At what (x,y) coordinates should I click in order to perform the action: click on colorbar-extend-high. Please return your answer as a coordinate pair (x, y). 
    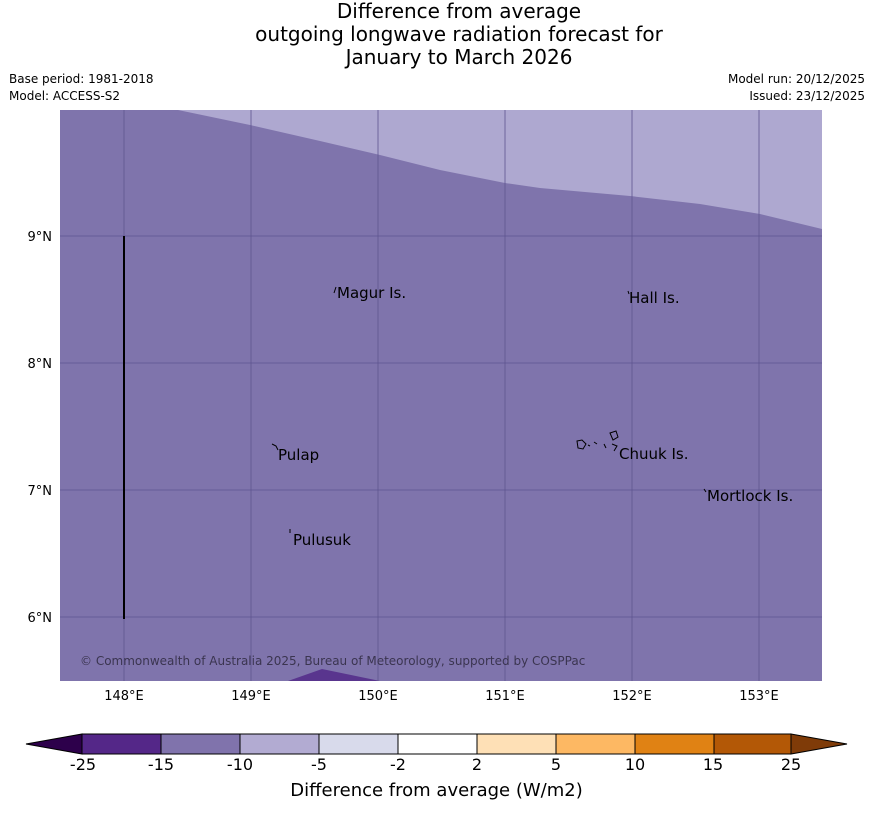
    Looking at the image, I should click on (819, 744).